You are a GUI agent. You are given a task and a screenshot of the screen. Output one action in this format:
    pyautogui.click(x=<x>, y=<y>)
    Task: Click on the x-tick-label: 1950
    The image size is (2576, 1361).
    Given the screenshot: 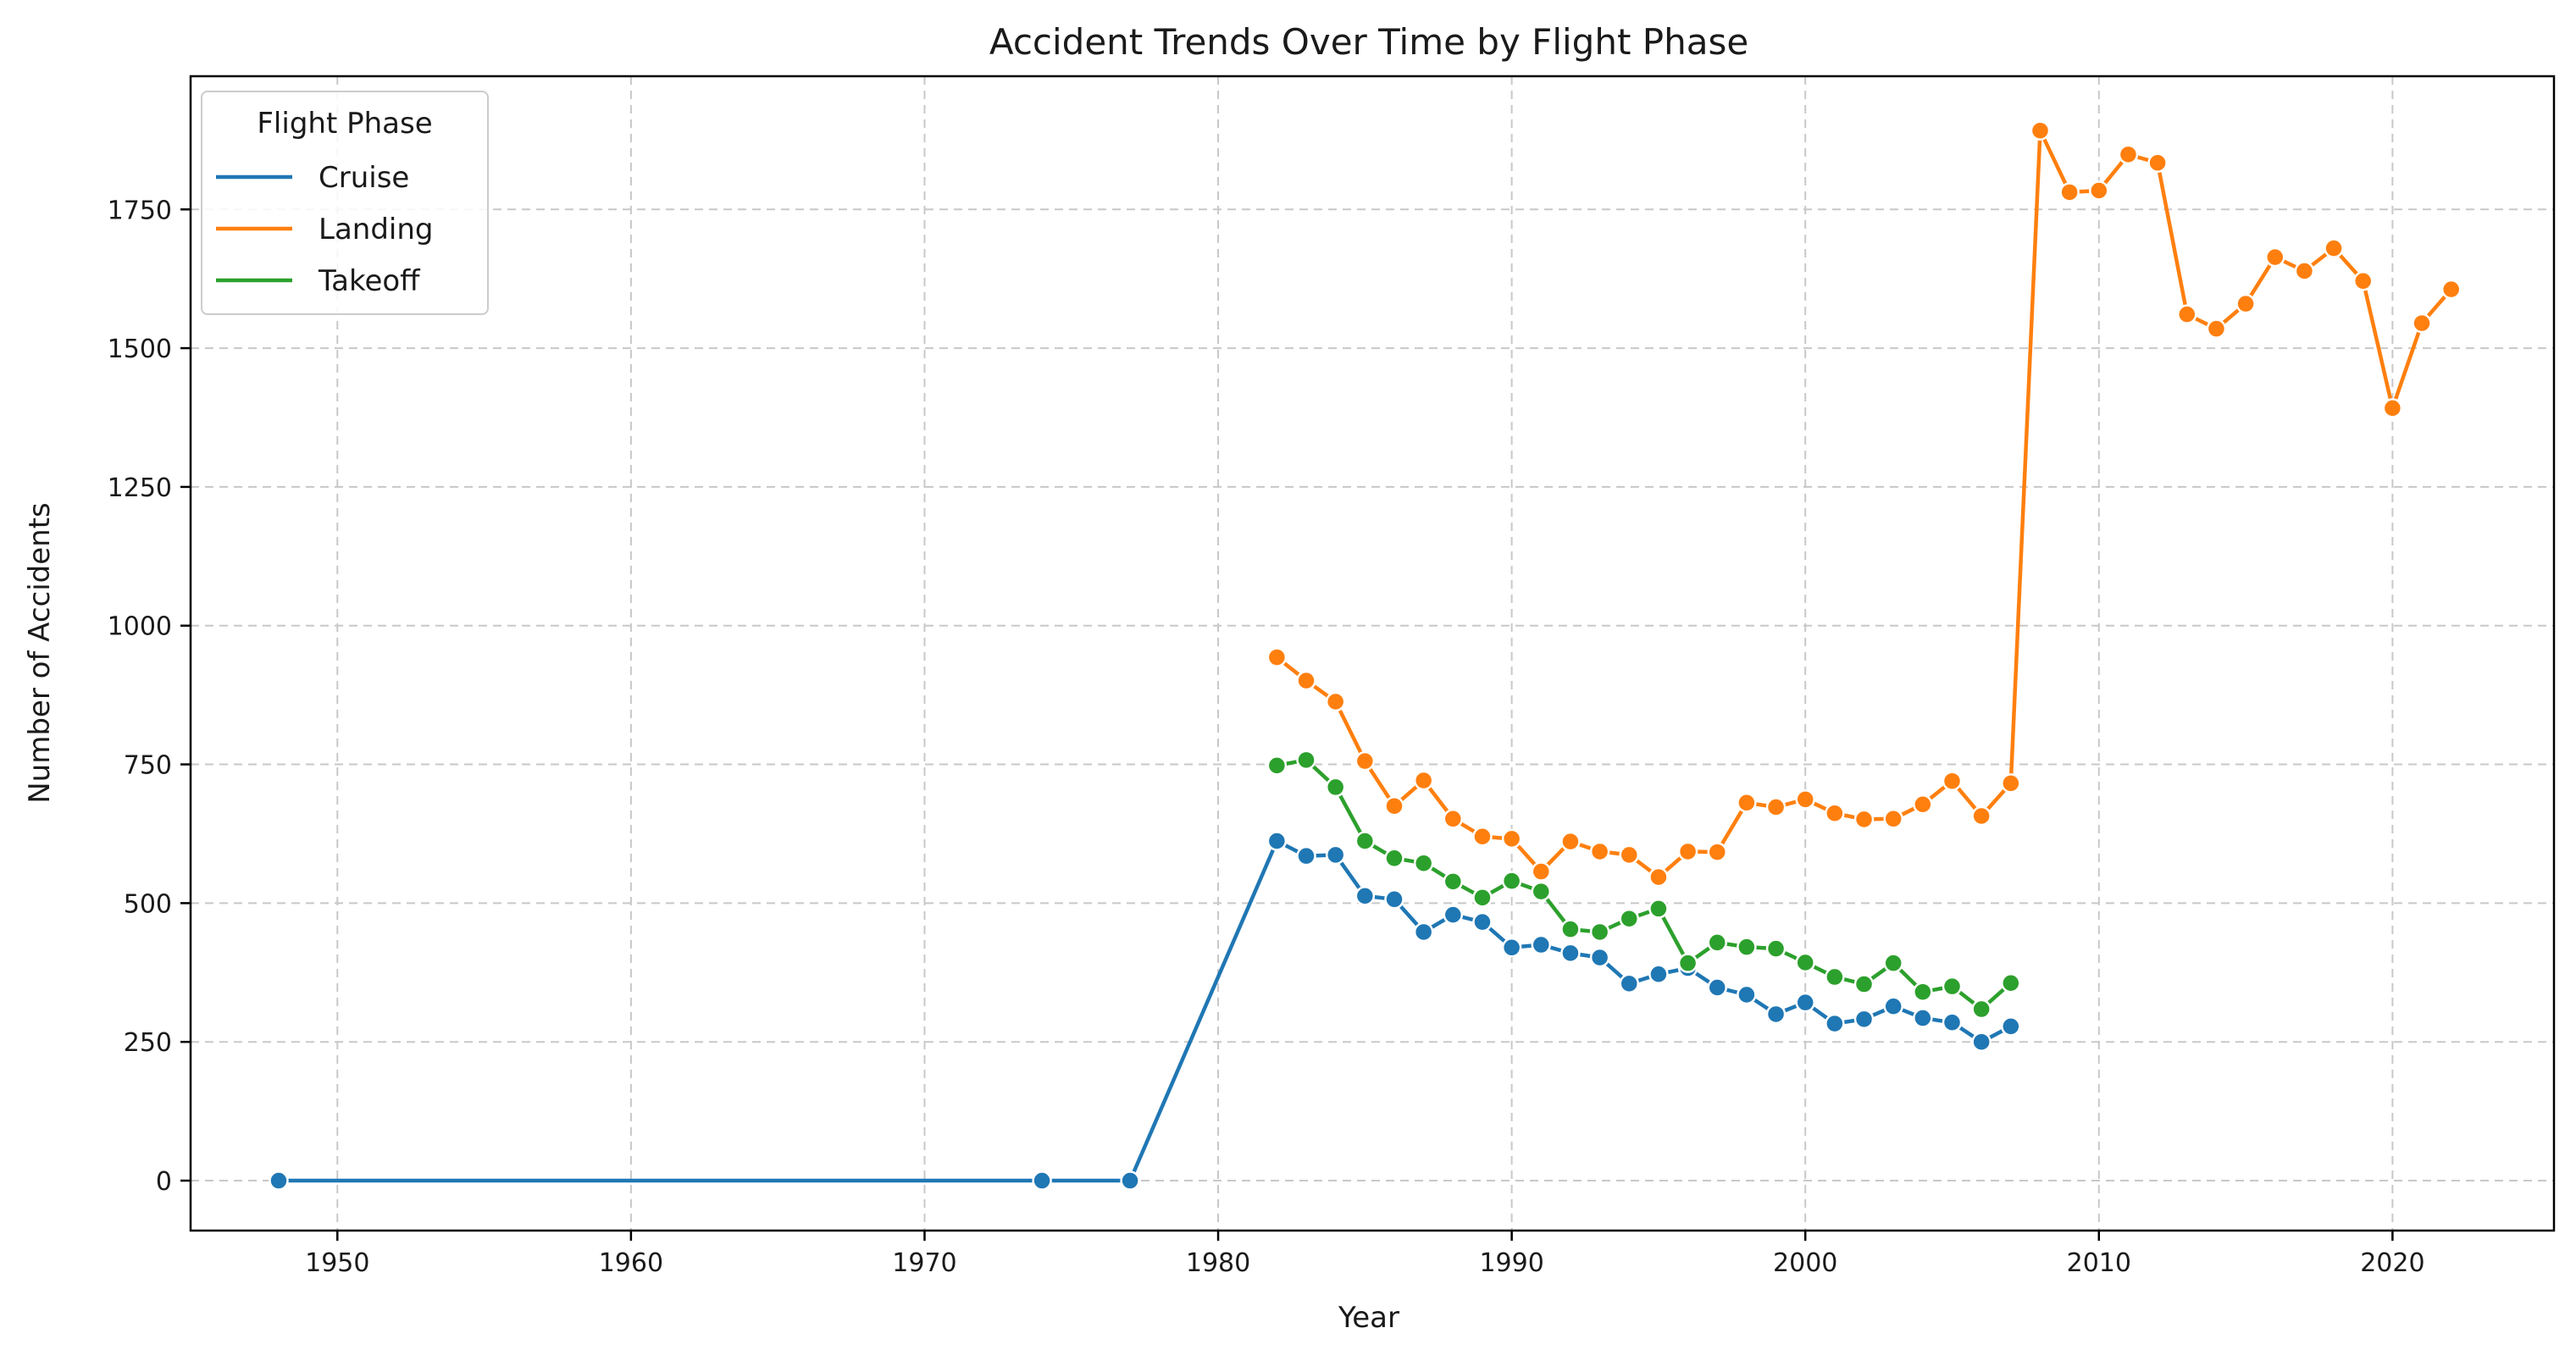 What is the action you would take?
    pyautogui.click(x=337, y=1263)
    